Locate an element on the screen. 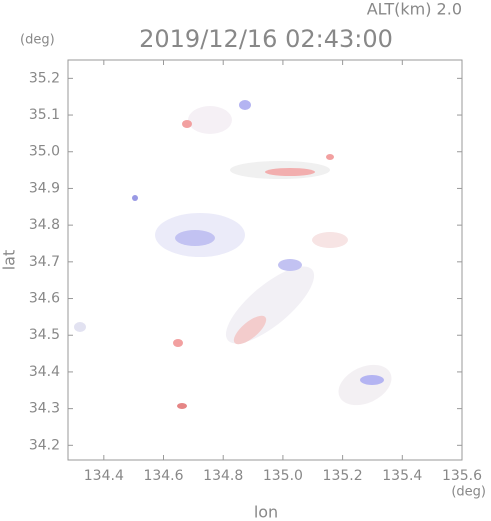 This screenshot has width=491, height=521. y-tick-label: 35.2 is located at coordinates (44, 78).